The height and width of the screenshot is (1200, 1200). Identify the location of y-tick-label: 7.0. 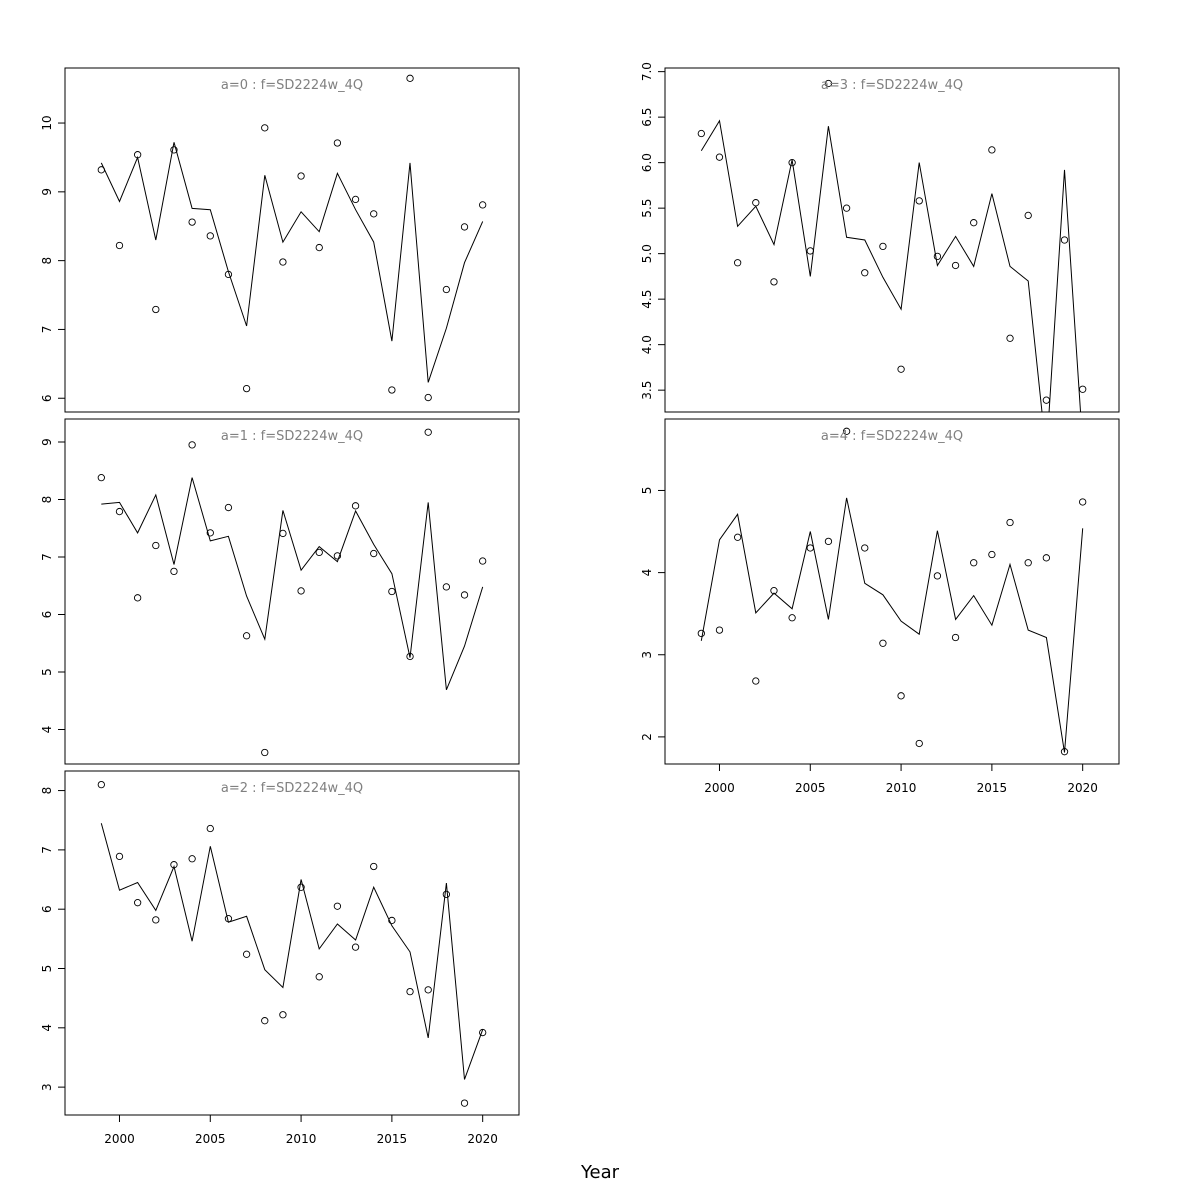
(647, 71).